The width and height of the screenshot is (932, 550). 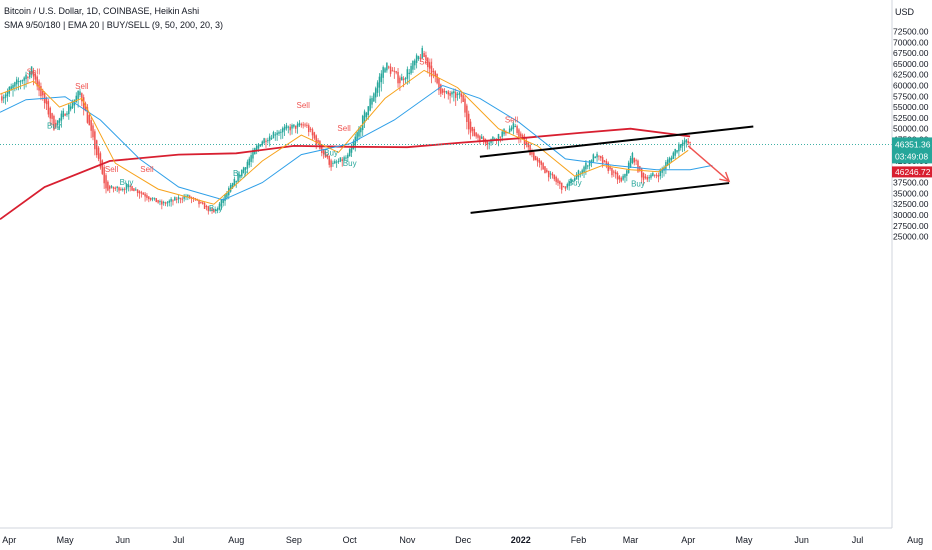 I want to click on channel-upper, so click(x=616, y=141).